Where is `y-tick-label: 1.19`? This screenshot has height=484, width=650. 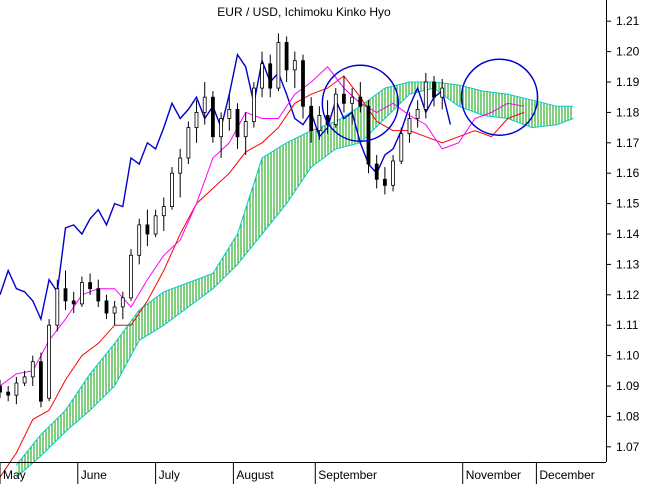 y-tick-label: 1.19 is located at coordinates (628, 82).